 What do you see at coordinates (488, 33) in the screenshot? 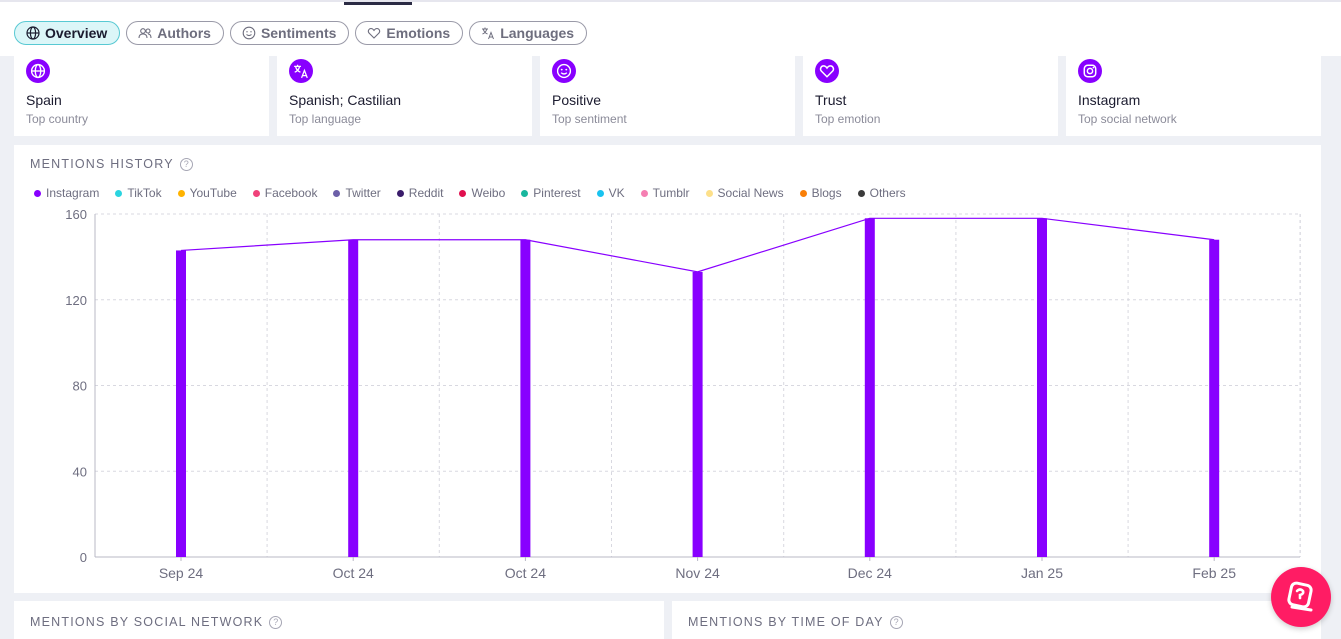
I see `translate-icon` at bounding box center [488, 33].